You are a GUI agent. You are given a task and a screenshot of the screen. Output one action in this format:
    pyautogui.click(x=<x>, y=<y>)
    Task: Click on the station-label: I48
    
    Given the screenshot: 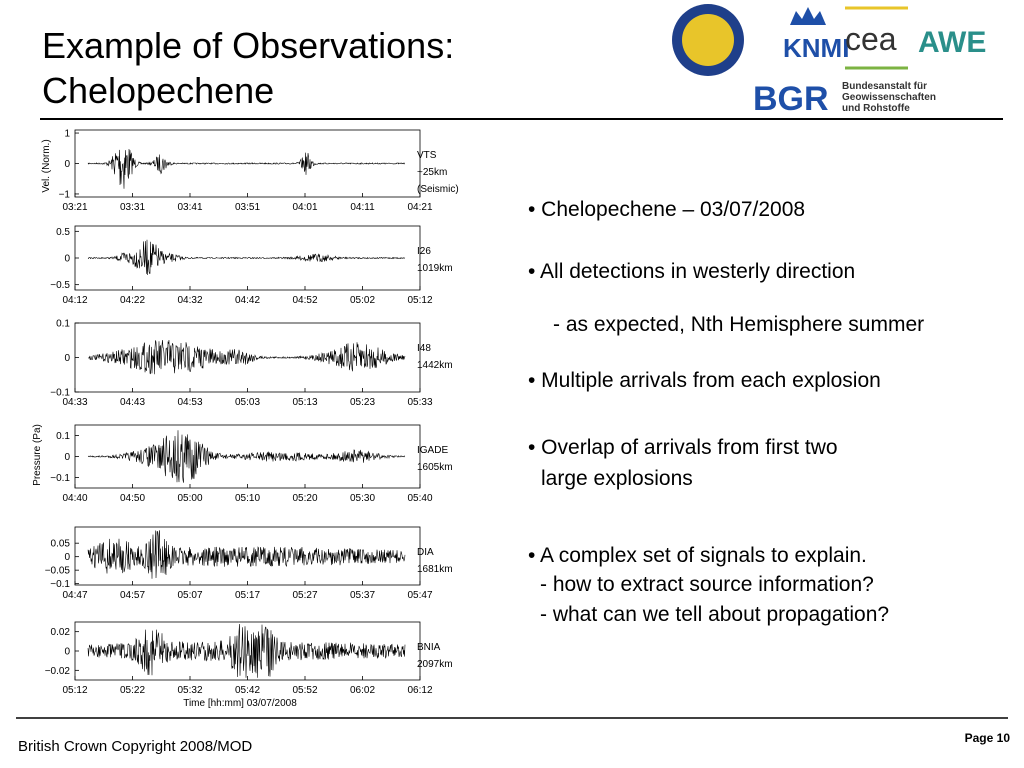 What is the action you would take?
    pyautogui.click(x=424, y=348)
    